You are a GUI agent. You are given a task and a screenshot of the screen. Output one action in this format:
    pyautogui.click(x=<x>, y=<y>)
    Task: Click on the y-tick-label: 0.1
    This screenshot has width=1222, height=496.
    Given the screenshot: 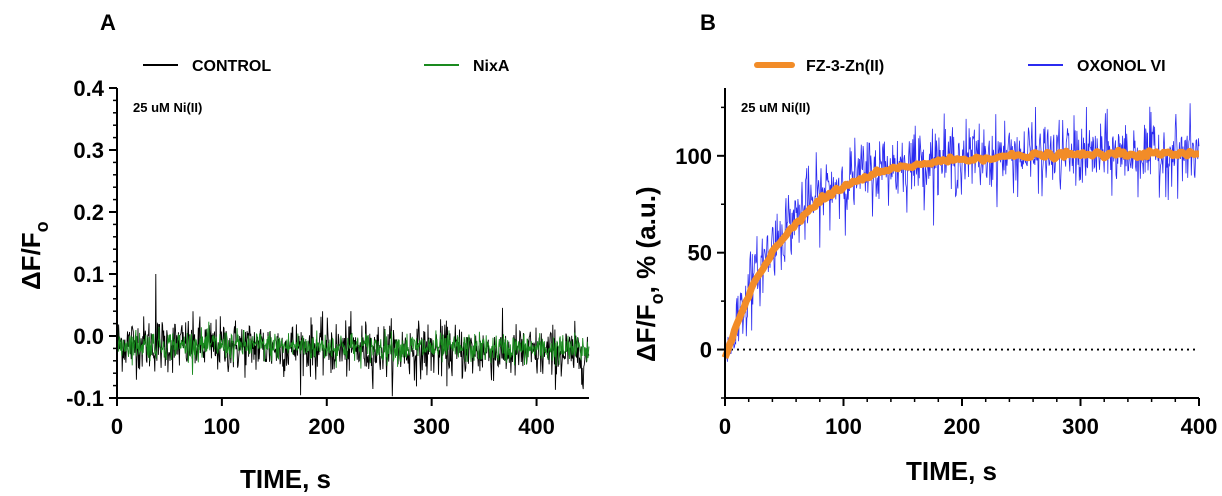 What is the action you would take?
    pyautogui.click(x=88, y=274)
    